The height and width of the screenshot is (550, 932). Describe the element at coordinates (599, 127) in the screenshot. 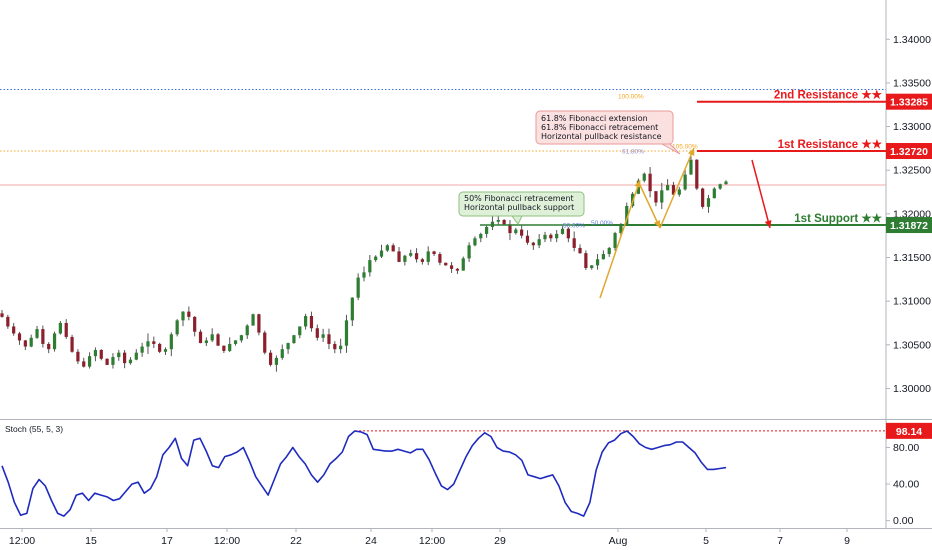

I see `resistance-note-text: 61.8% Fibonacci retracement` at that location.